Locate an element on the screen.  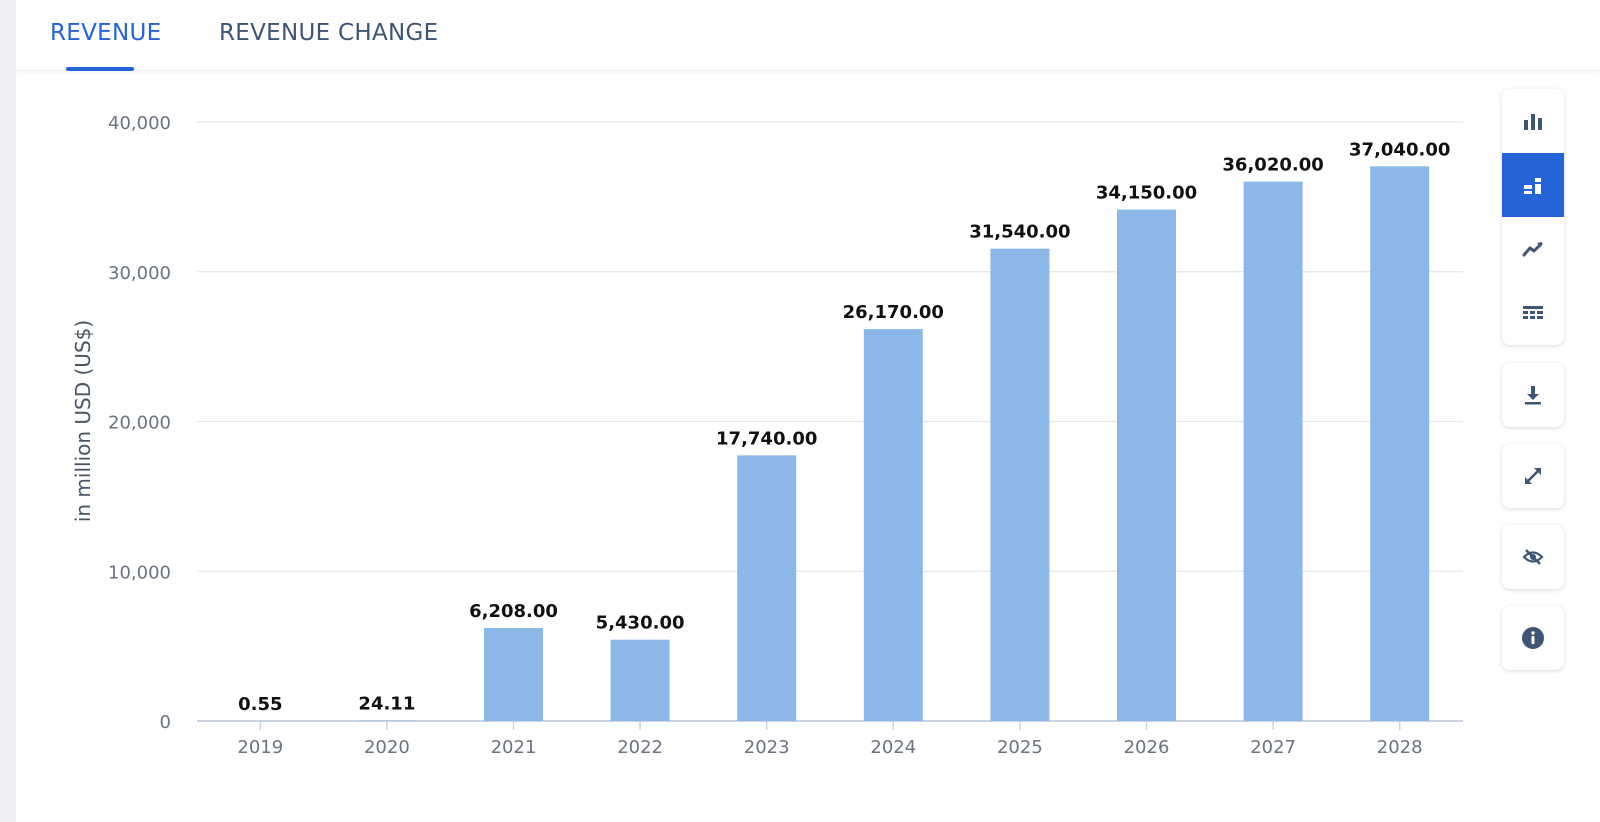
info-toolbar is located at coordinates (1533, 638).